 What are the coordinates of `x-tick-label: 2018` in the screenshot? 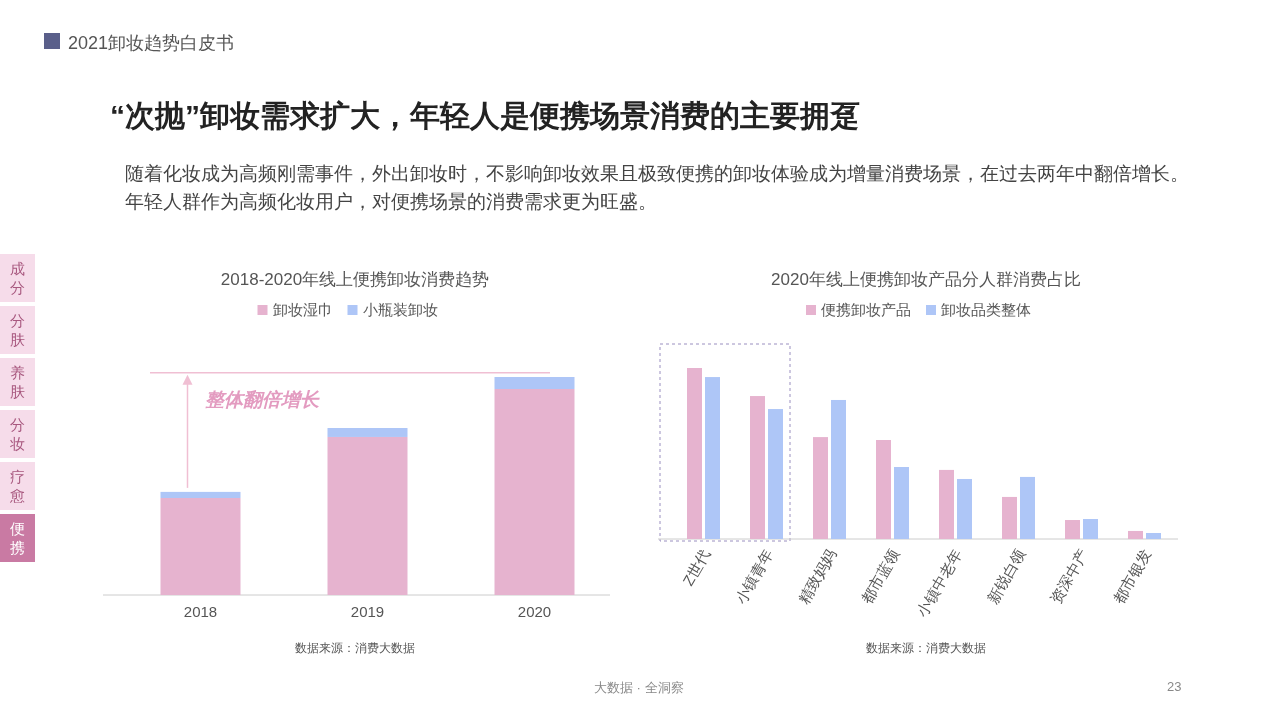 It's located at (200, 611).